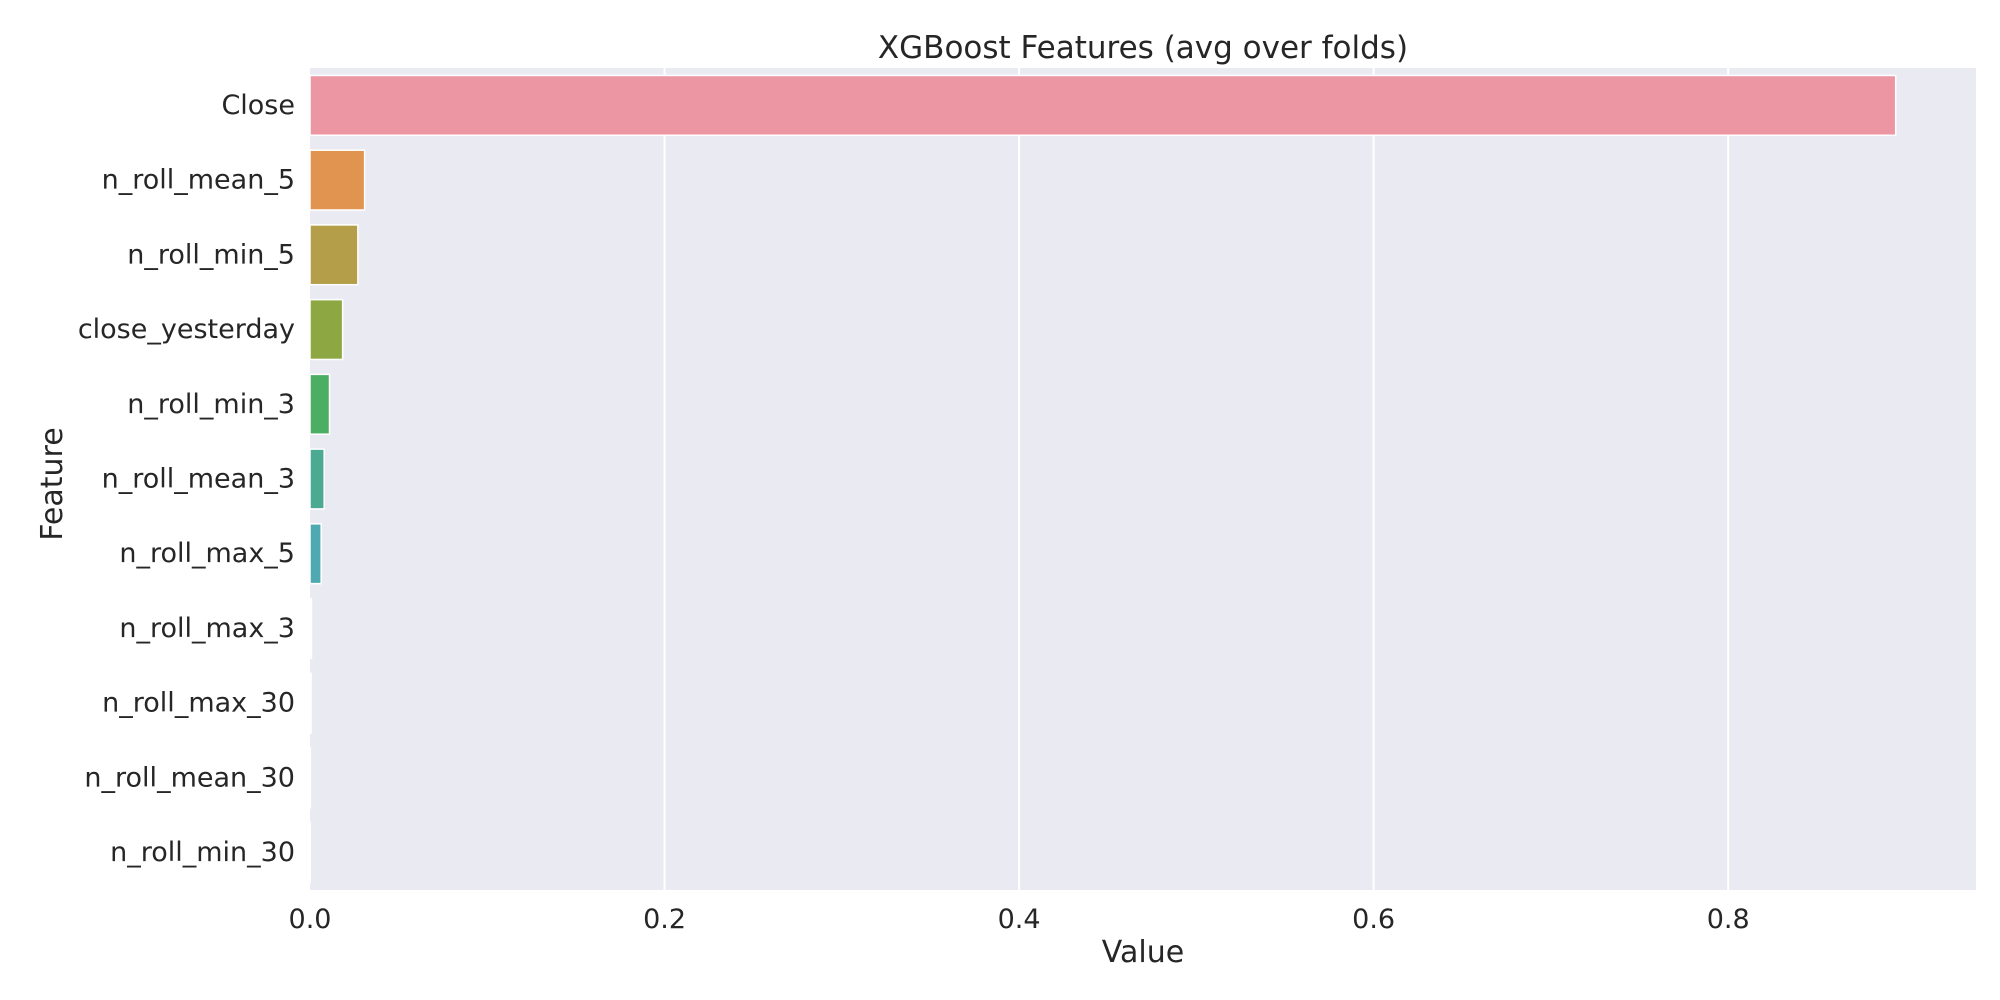 Image resolution: width=2000 pixels, height=1000 pixels. I want to click on x-tick-label: 0.8, so click(1728, 919).